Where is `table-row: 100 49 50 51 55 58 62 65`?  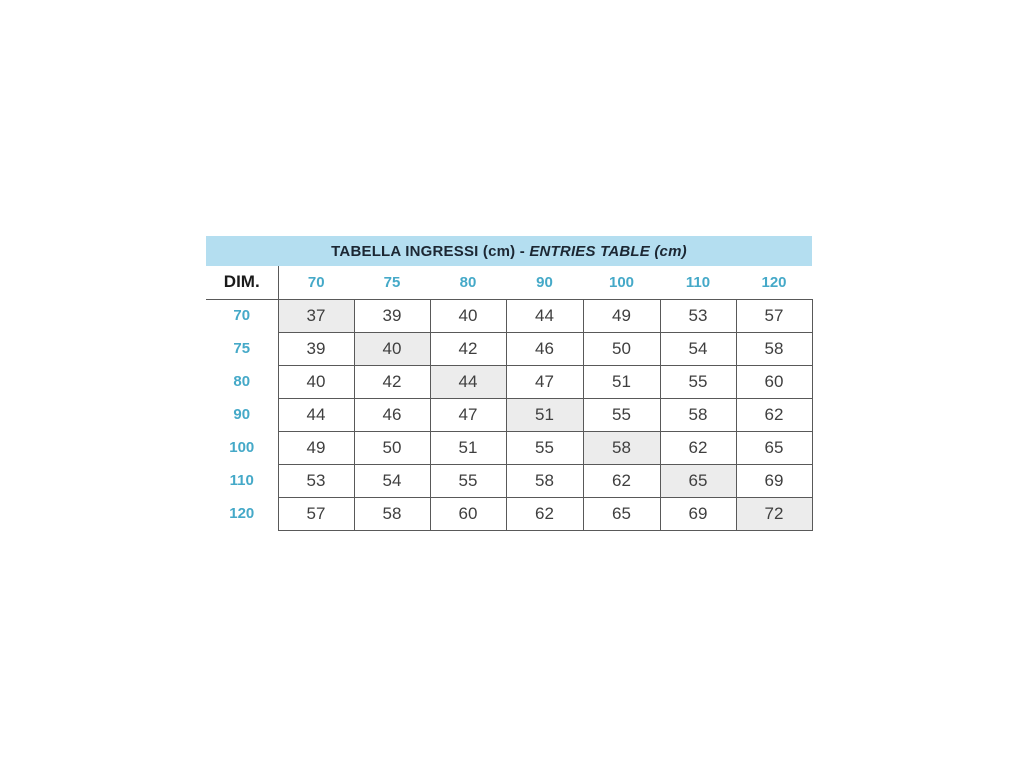
table-row: 100 49 50 51 55 58 62 65 is located at coordinates (509, 447).